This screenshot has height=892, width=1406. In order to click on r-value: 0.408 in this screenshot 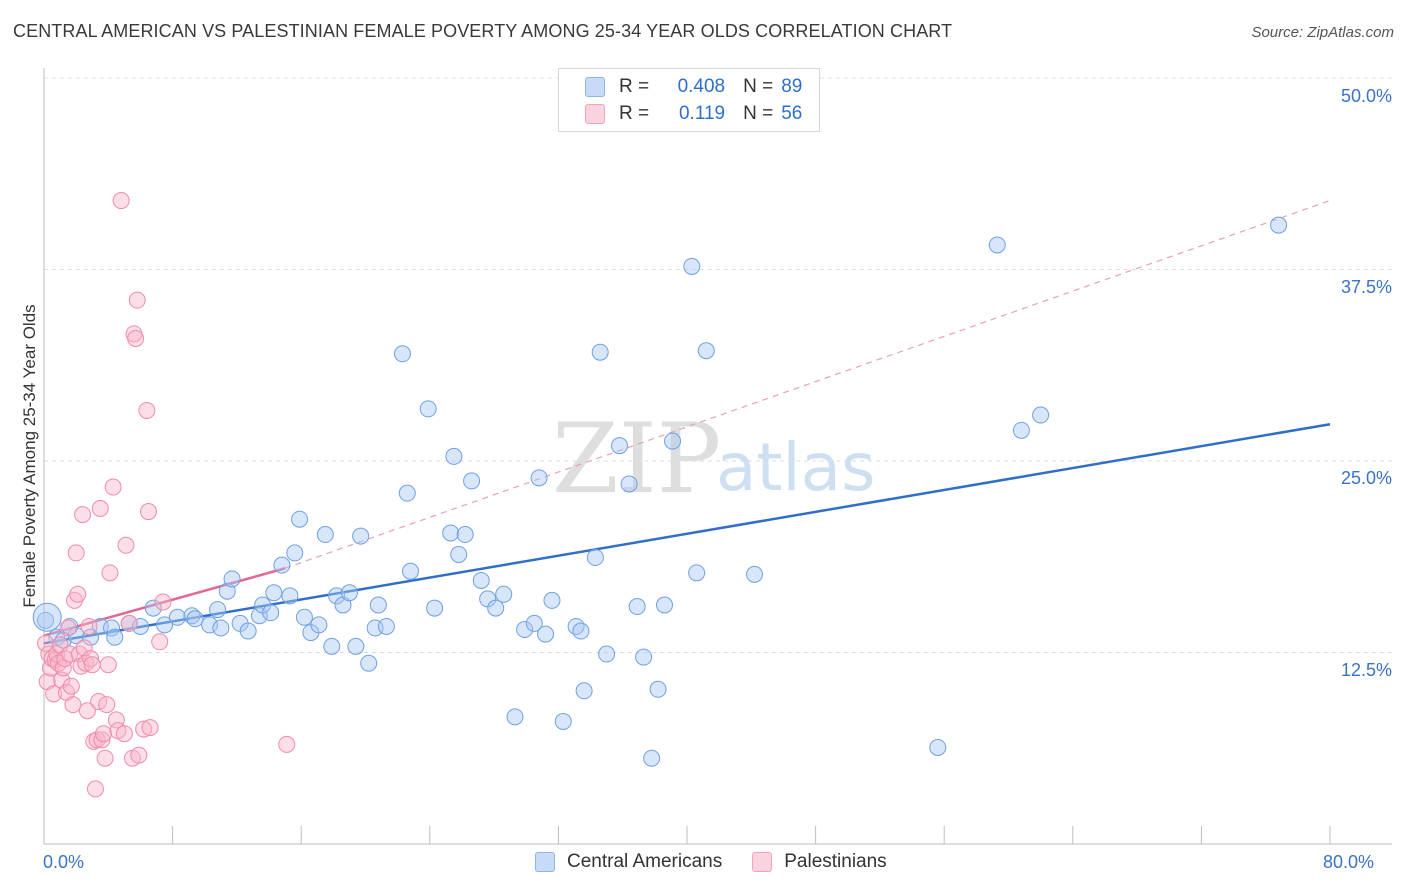, I will do `click(701, 86)`.